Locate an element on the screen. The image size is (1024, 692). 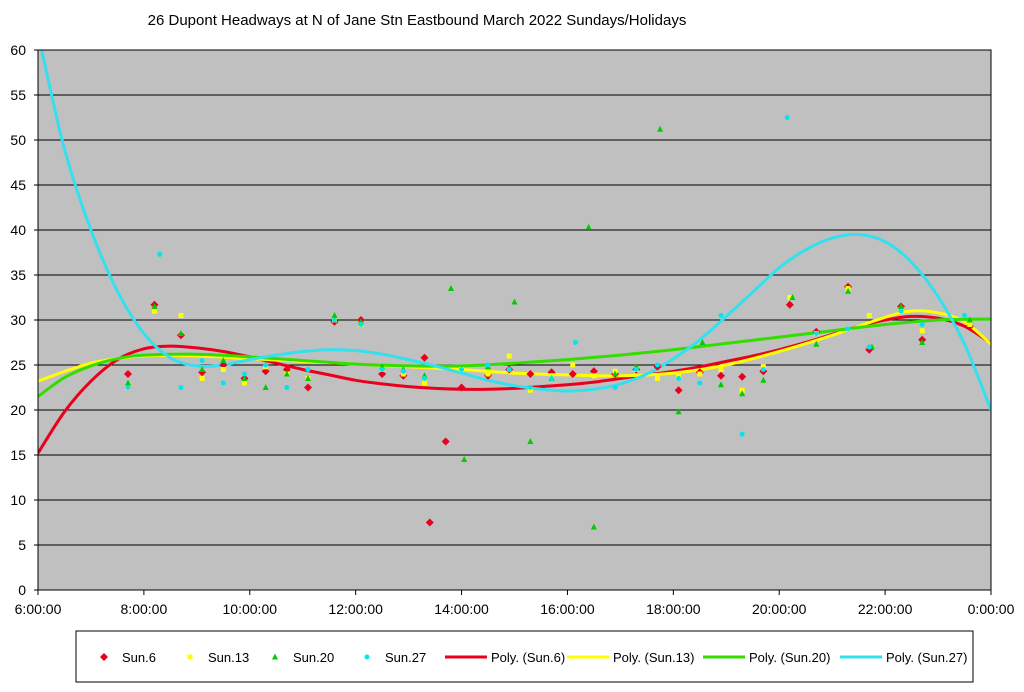
x-tick-label: 14:00:00 is located at coordinates (461, 609).